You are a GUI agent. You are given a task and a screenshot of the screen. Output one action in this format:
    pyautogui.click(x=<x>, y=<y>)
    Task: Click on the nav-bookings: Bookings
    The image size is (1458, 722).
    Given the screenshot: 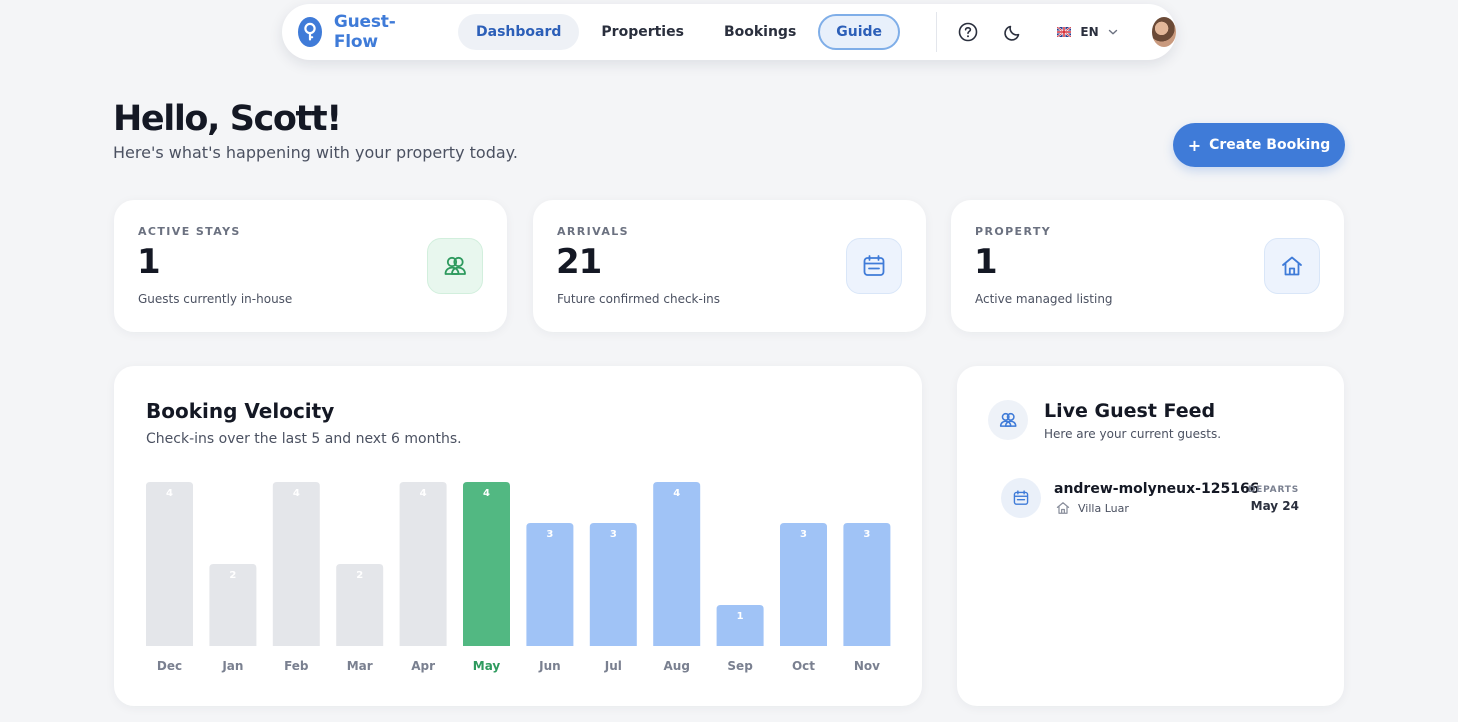 What is the action you would take?
    pyautogui.click(x=760, y=32)
    